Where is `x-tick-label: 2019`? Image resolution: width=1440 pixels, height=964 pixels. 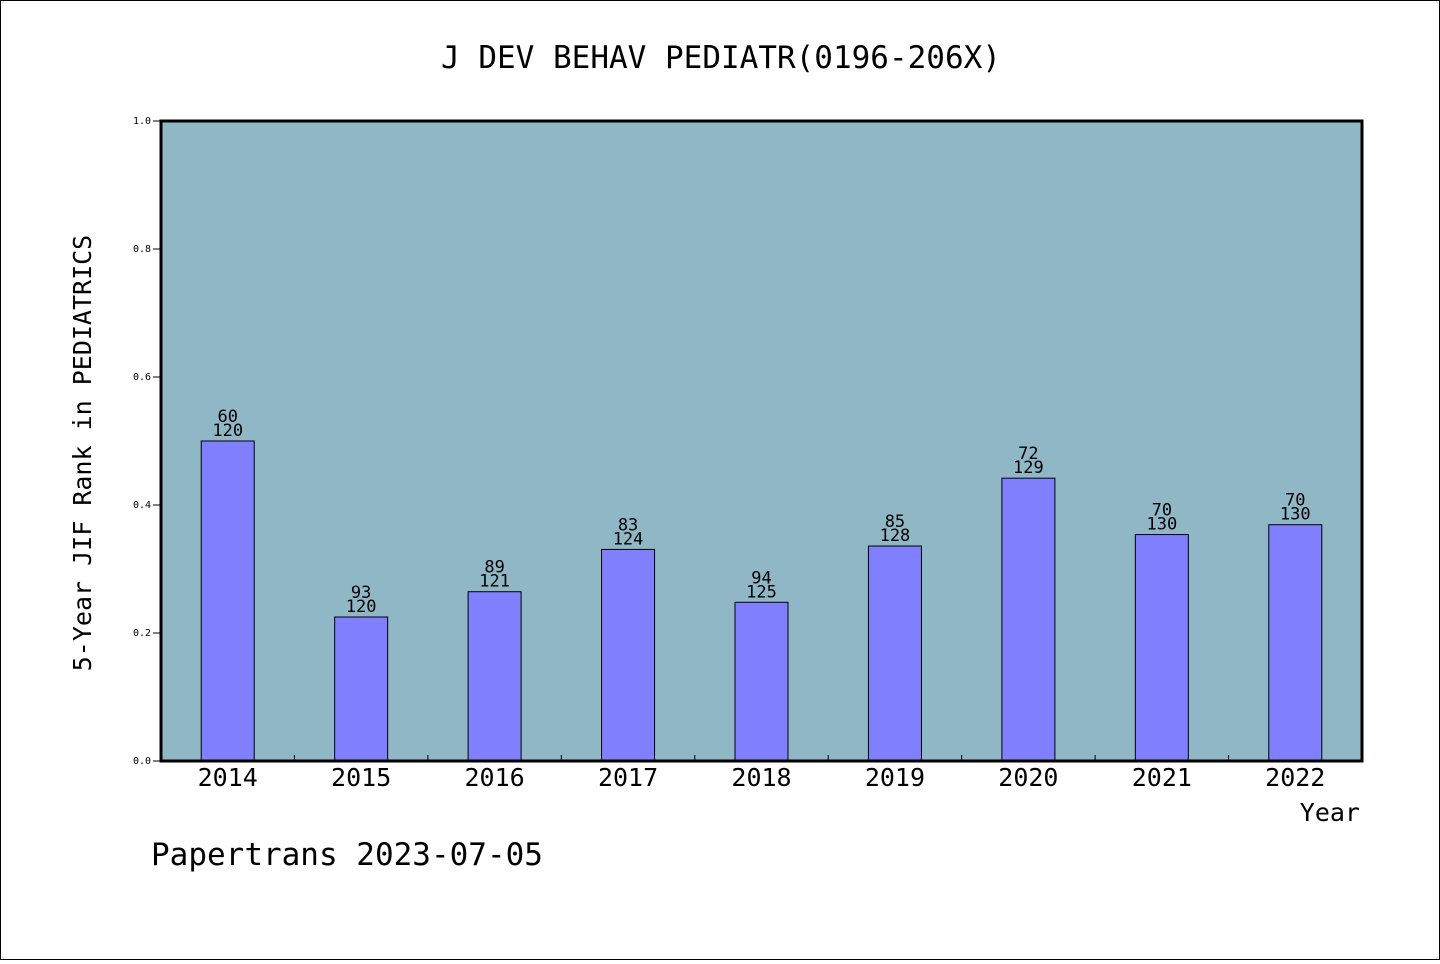
x-tick-label: 2019 is located at coordinates (895, 777).